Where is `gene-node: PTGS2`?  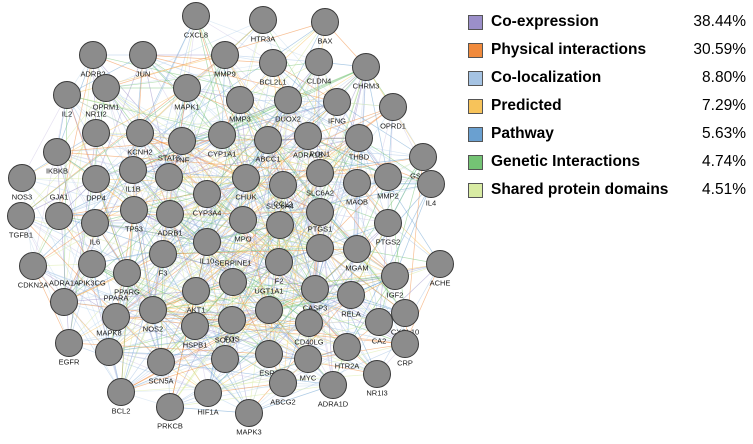 gene-node: PTGS2 is located at coordinates (388, 228).